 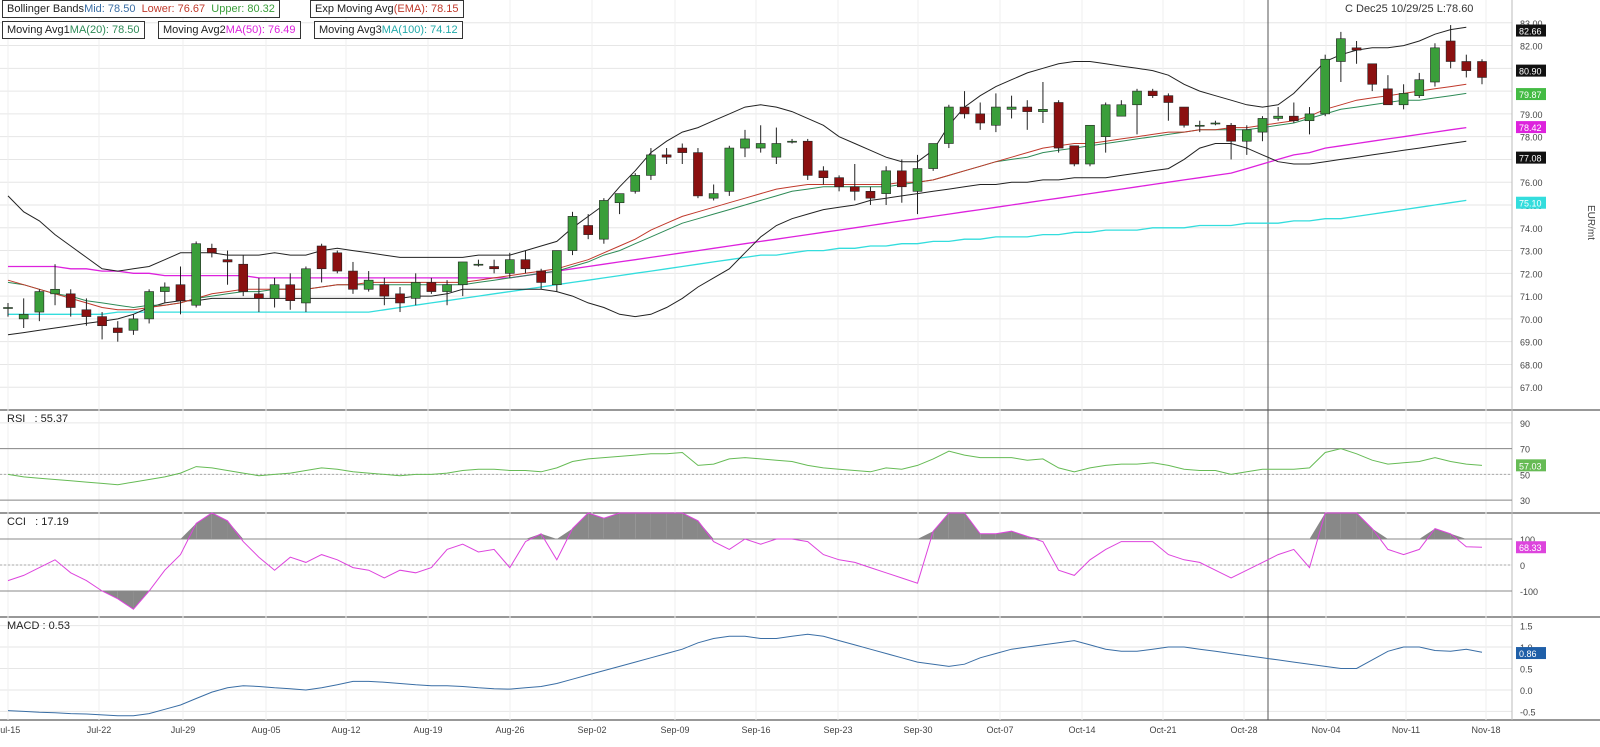 I want to click on x-tick-label: Aug-19, so click(x=427, y=730).